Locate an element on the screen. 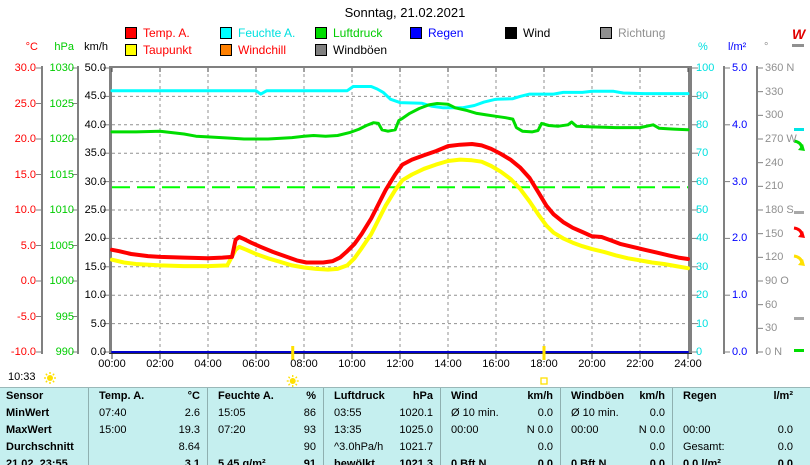 This screenshot has height=465, width=810. legend-swatch-taupunkt is located at coordinates (131, 50).